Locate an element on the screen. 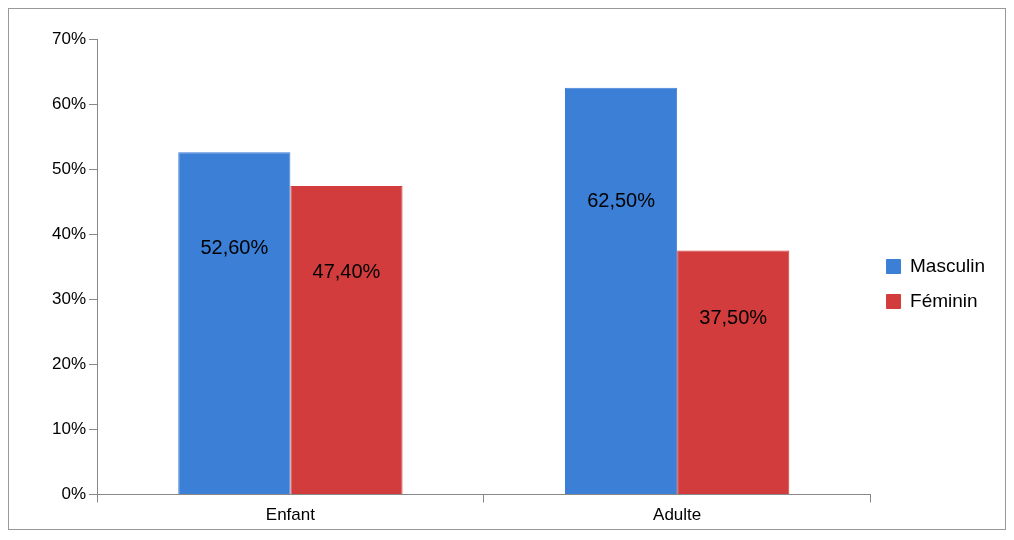 This screenshot has height=540, width=1014. legend-label: Masculin is located at coordinates (948, 265).